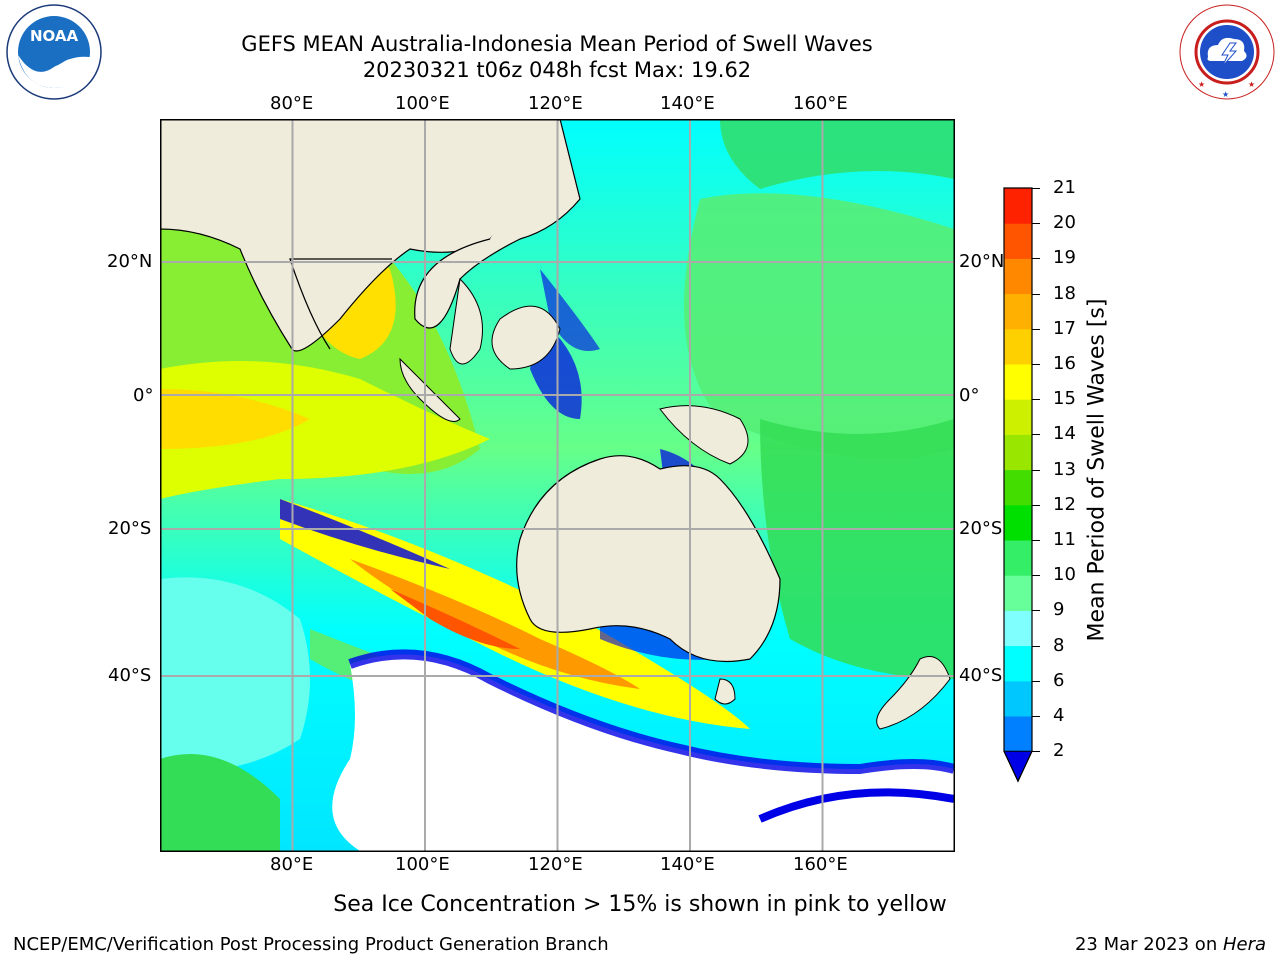  I want to click on footer-host: Hera, so click(1244, 944).